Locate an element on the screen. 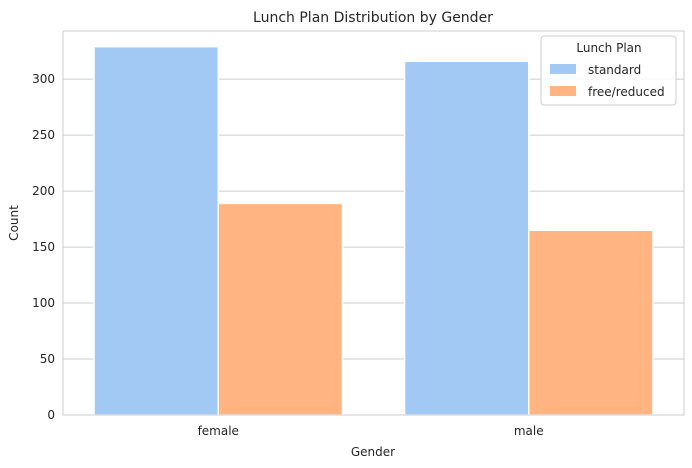  legend: Lunch Plan standard free/reduced is located at coordinates (608, 70).